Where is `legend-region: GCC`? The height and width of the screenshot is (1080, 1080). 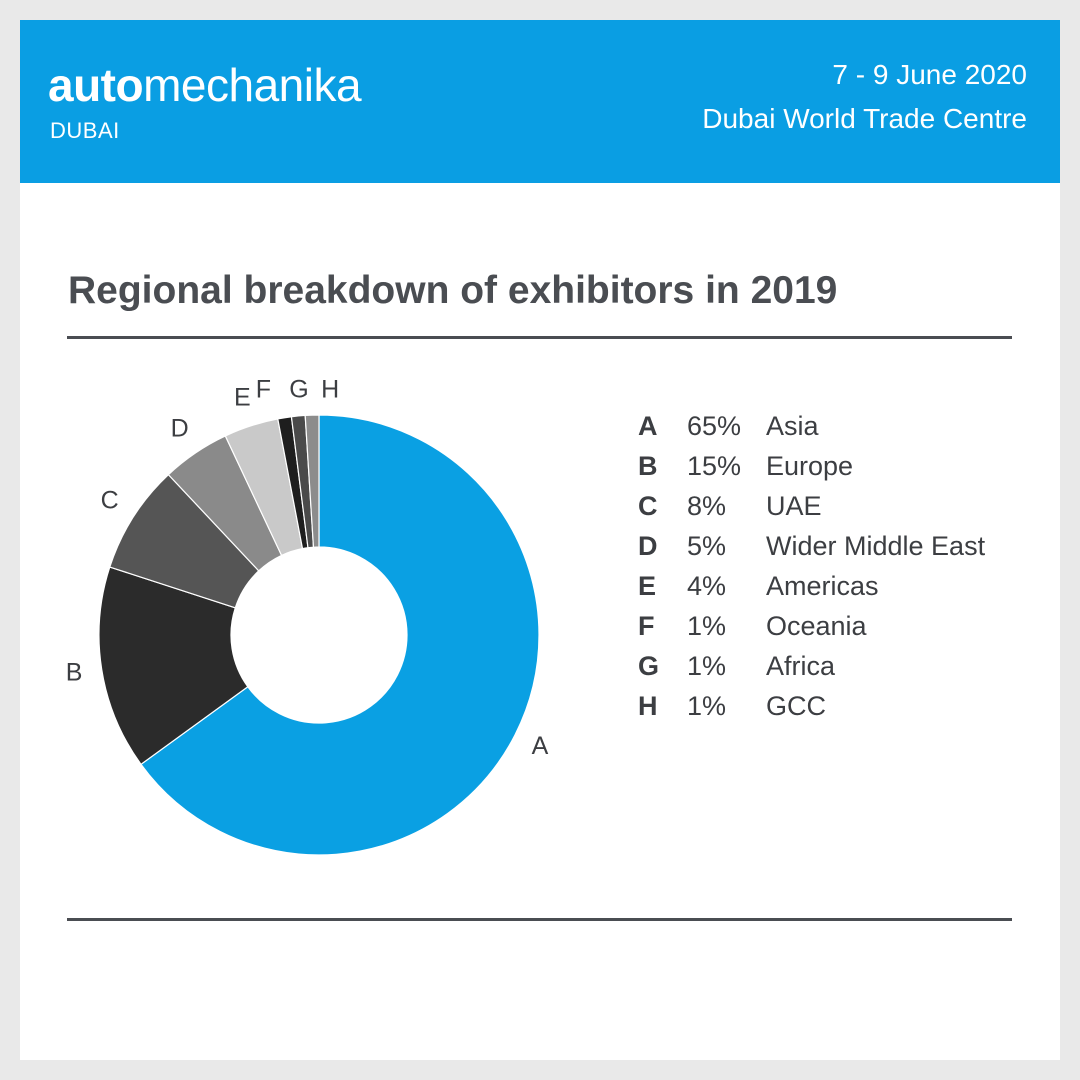 legend-region: GCC is located at coordinates (796, 706).